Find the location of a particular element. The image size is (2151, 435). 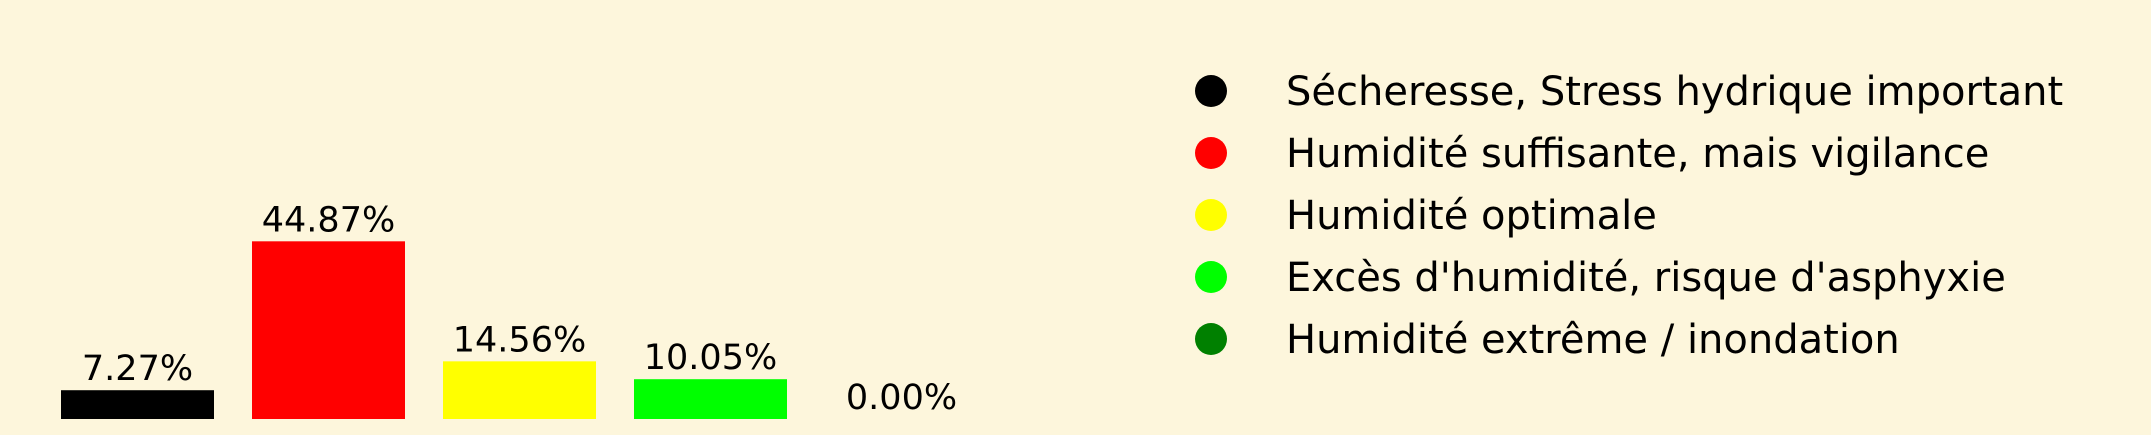

legend-entry: Humidité suffisante, mais vigilance is located at coordinates (1592, 154).